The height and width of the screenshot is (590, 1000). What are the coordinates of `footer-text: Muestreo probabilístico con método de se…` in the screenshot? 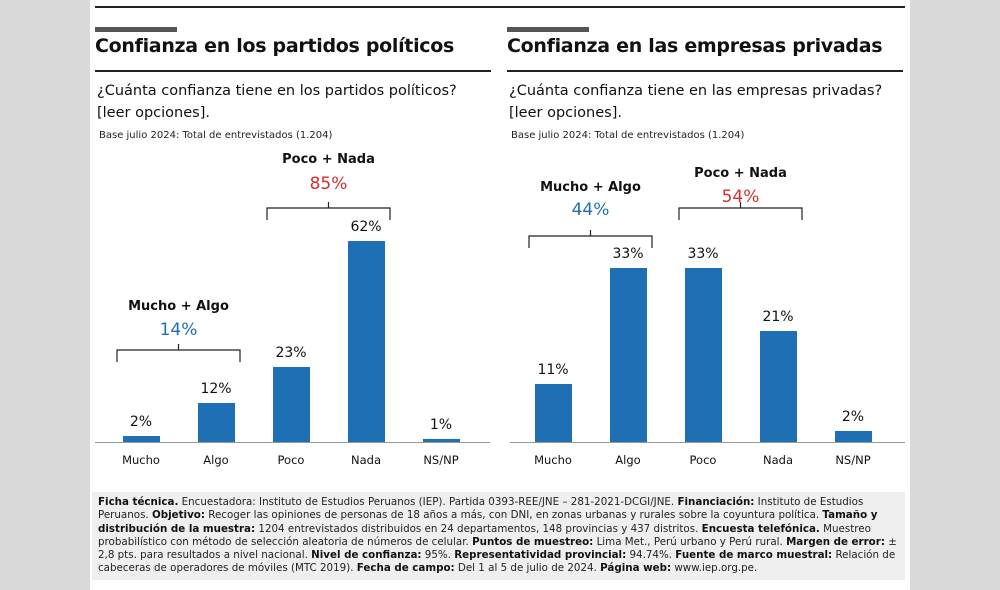 It's located at (484, 535).